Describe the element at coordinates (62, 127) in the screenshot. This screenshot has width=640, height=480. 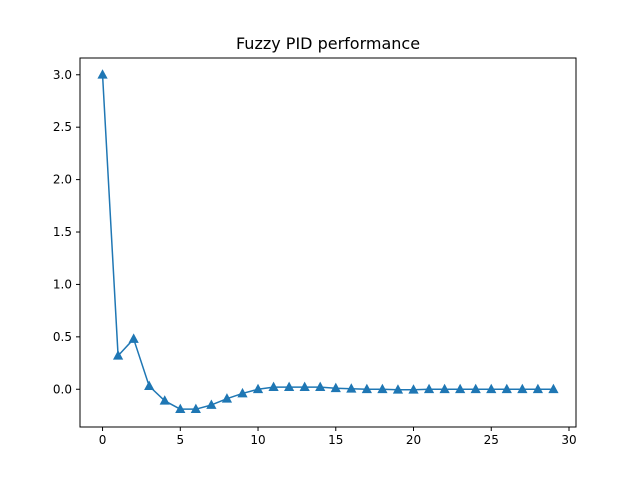
I see `y-tick-label: 2.5` at that location.